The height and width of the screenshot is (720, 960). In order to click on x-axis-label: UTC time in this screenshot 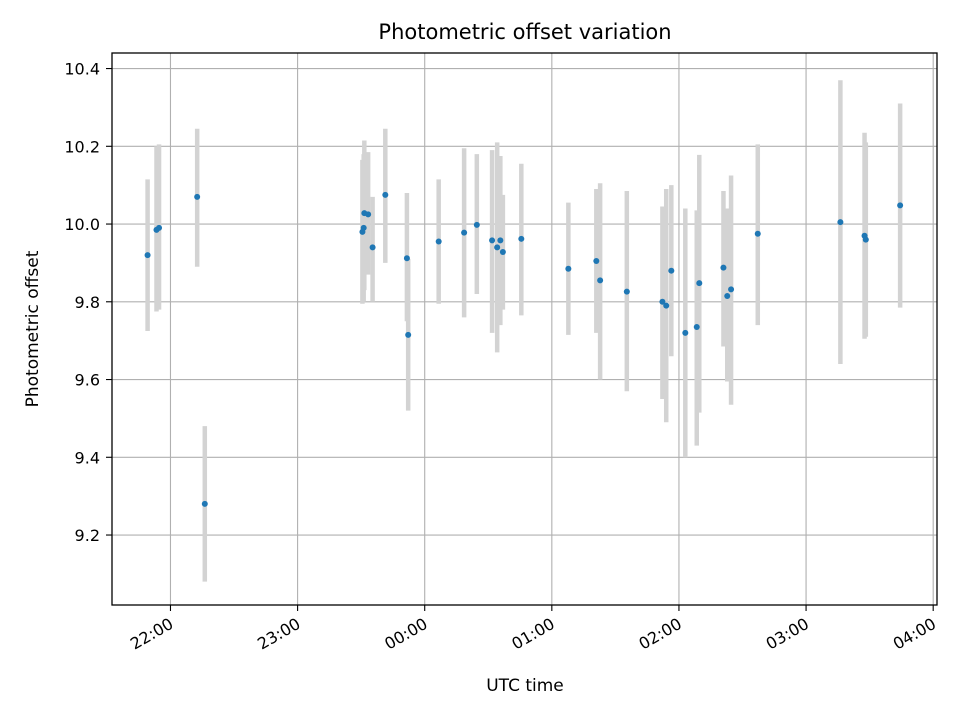, I will do `click(525, 686)`.